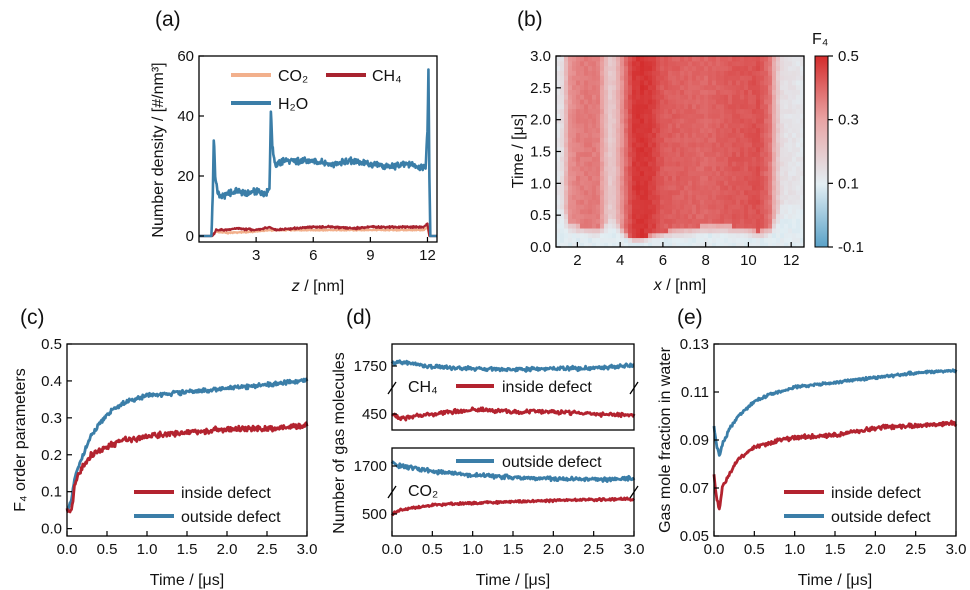 This screenshot has height=590, width=970. I want to click on colorbar-title: F₄, so click(820, 39).